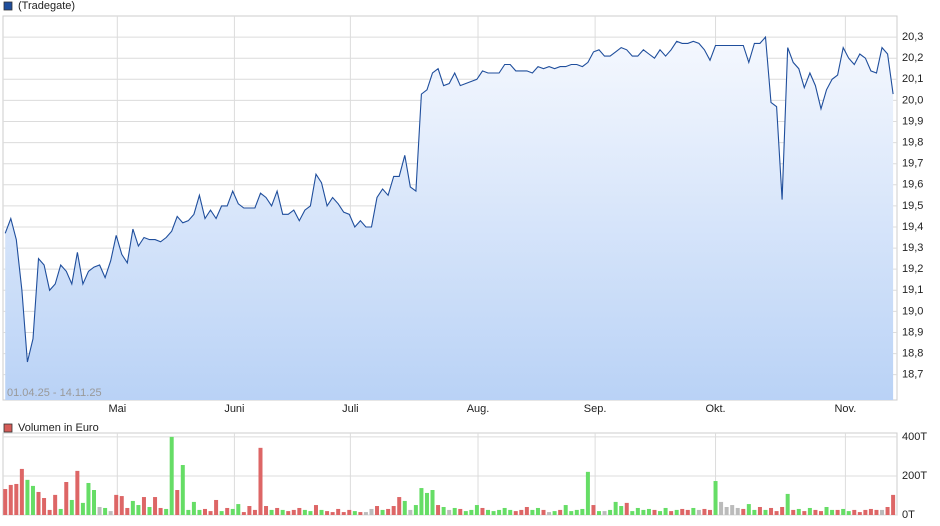 The width and height of the screenshot is (940, 526). I want to click on date-range: 01.04.25 - 14.11.25, so click(54, 393).